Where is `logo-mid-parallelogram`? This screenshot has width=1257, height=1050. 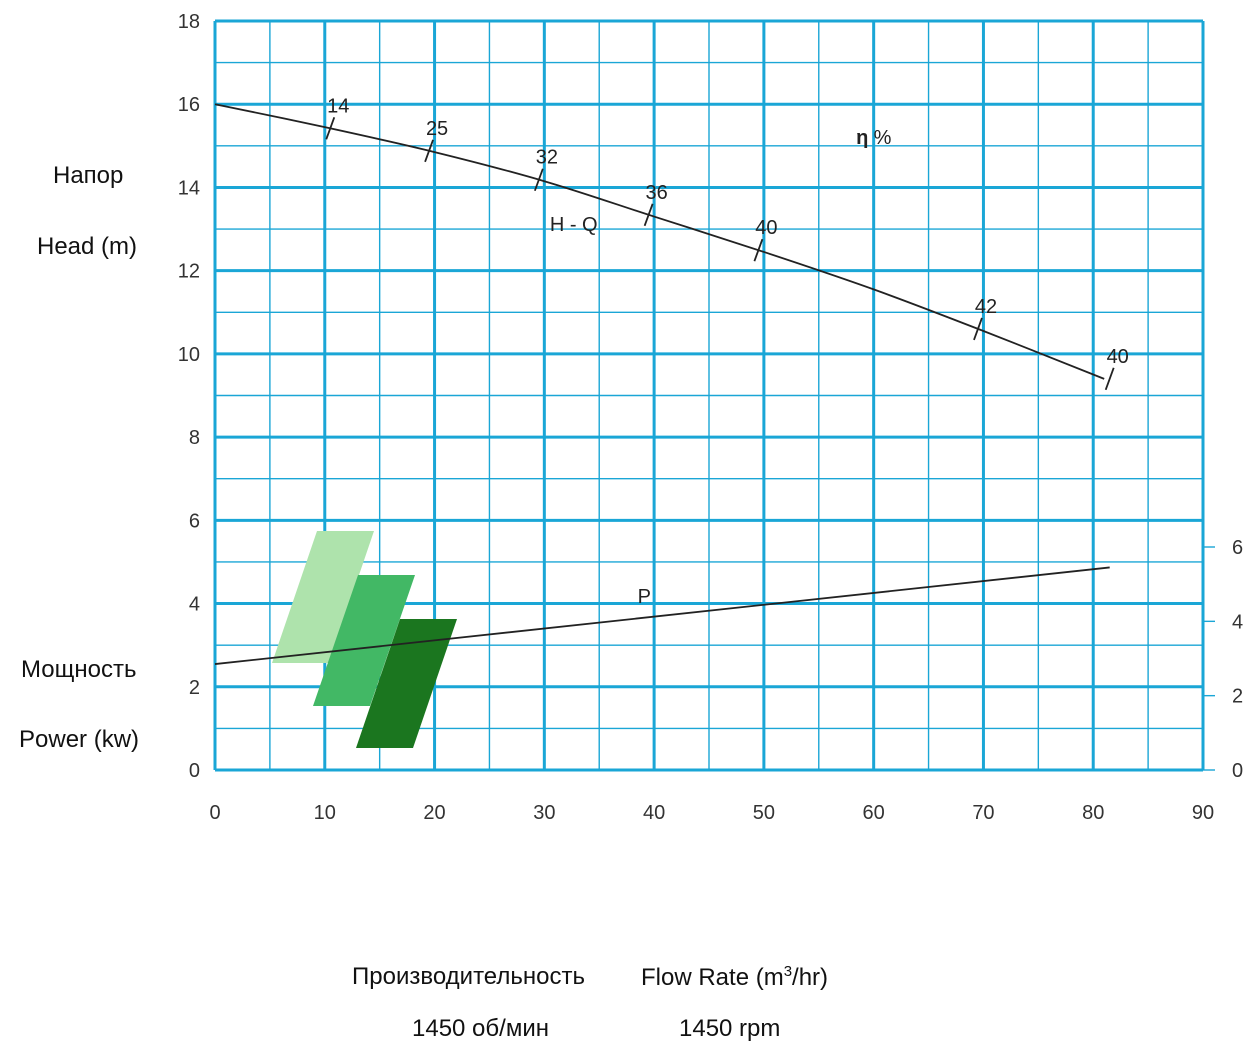 logo-mid-parallelogram is located at coordinates (364, 640).